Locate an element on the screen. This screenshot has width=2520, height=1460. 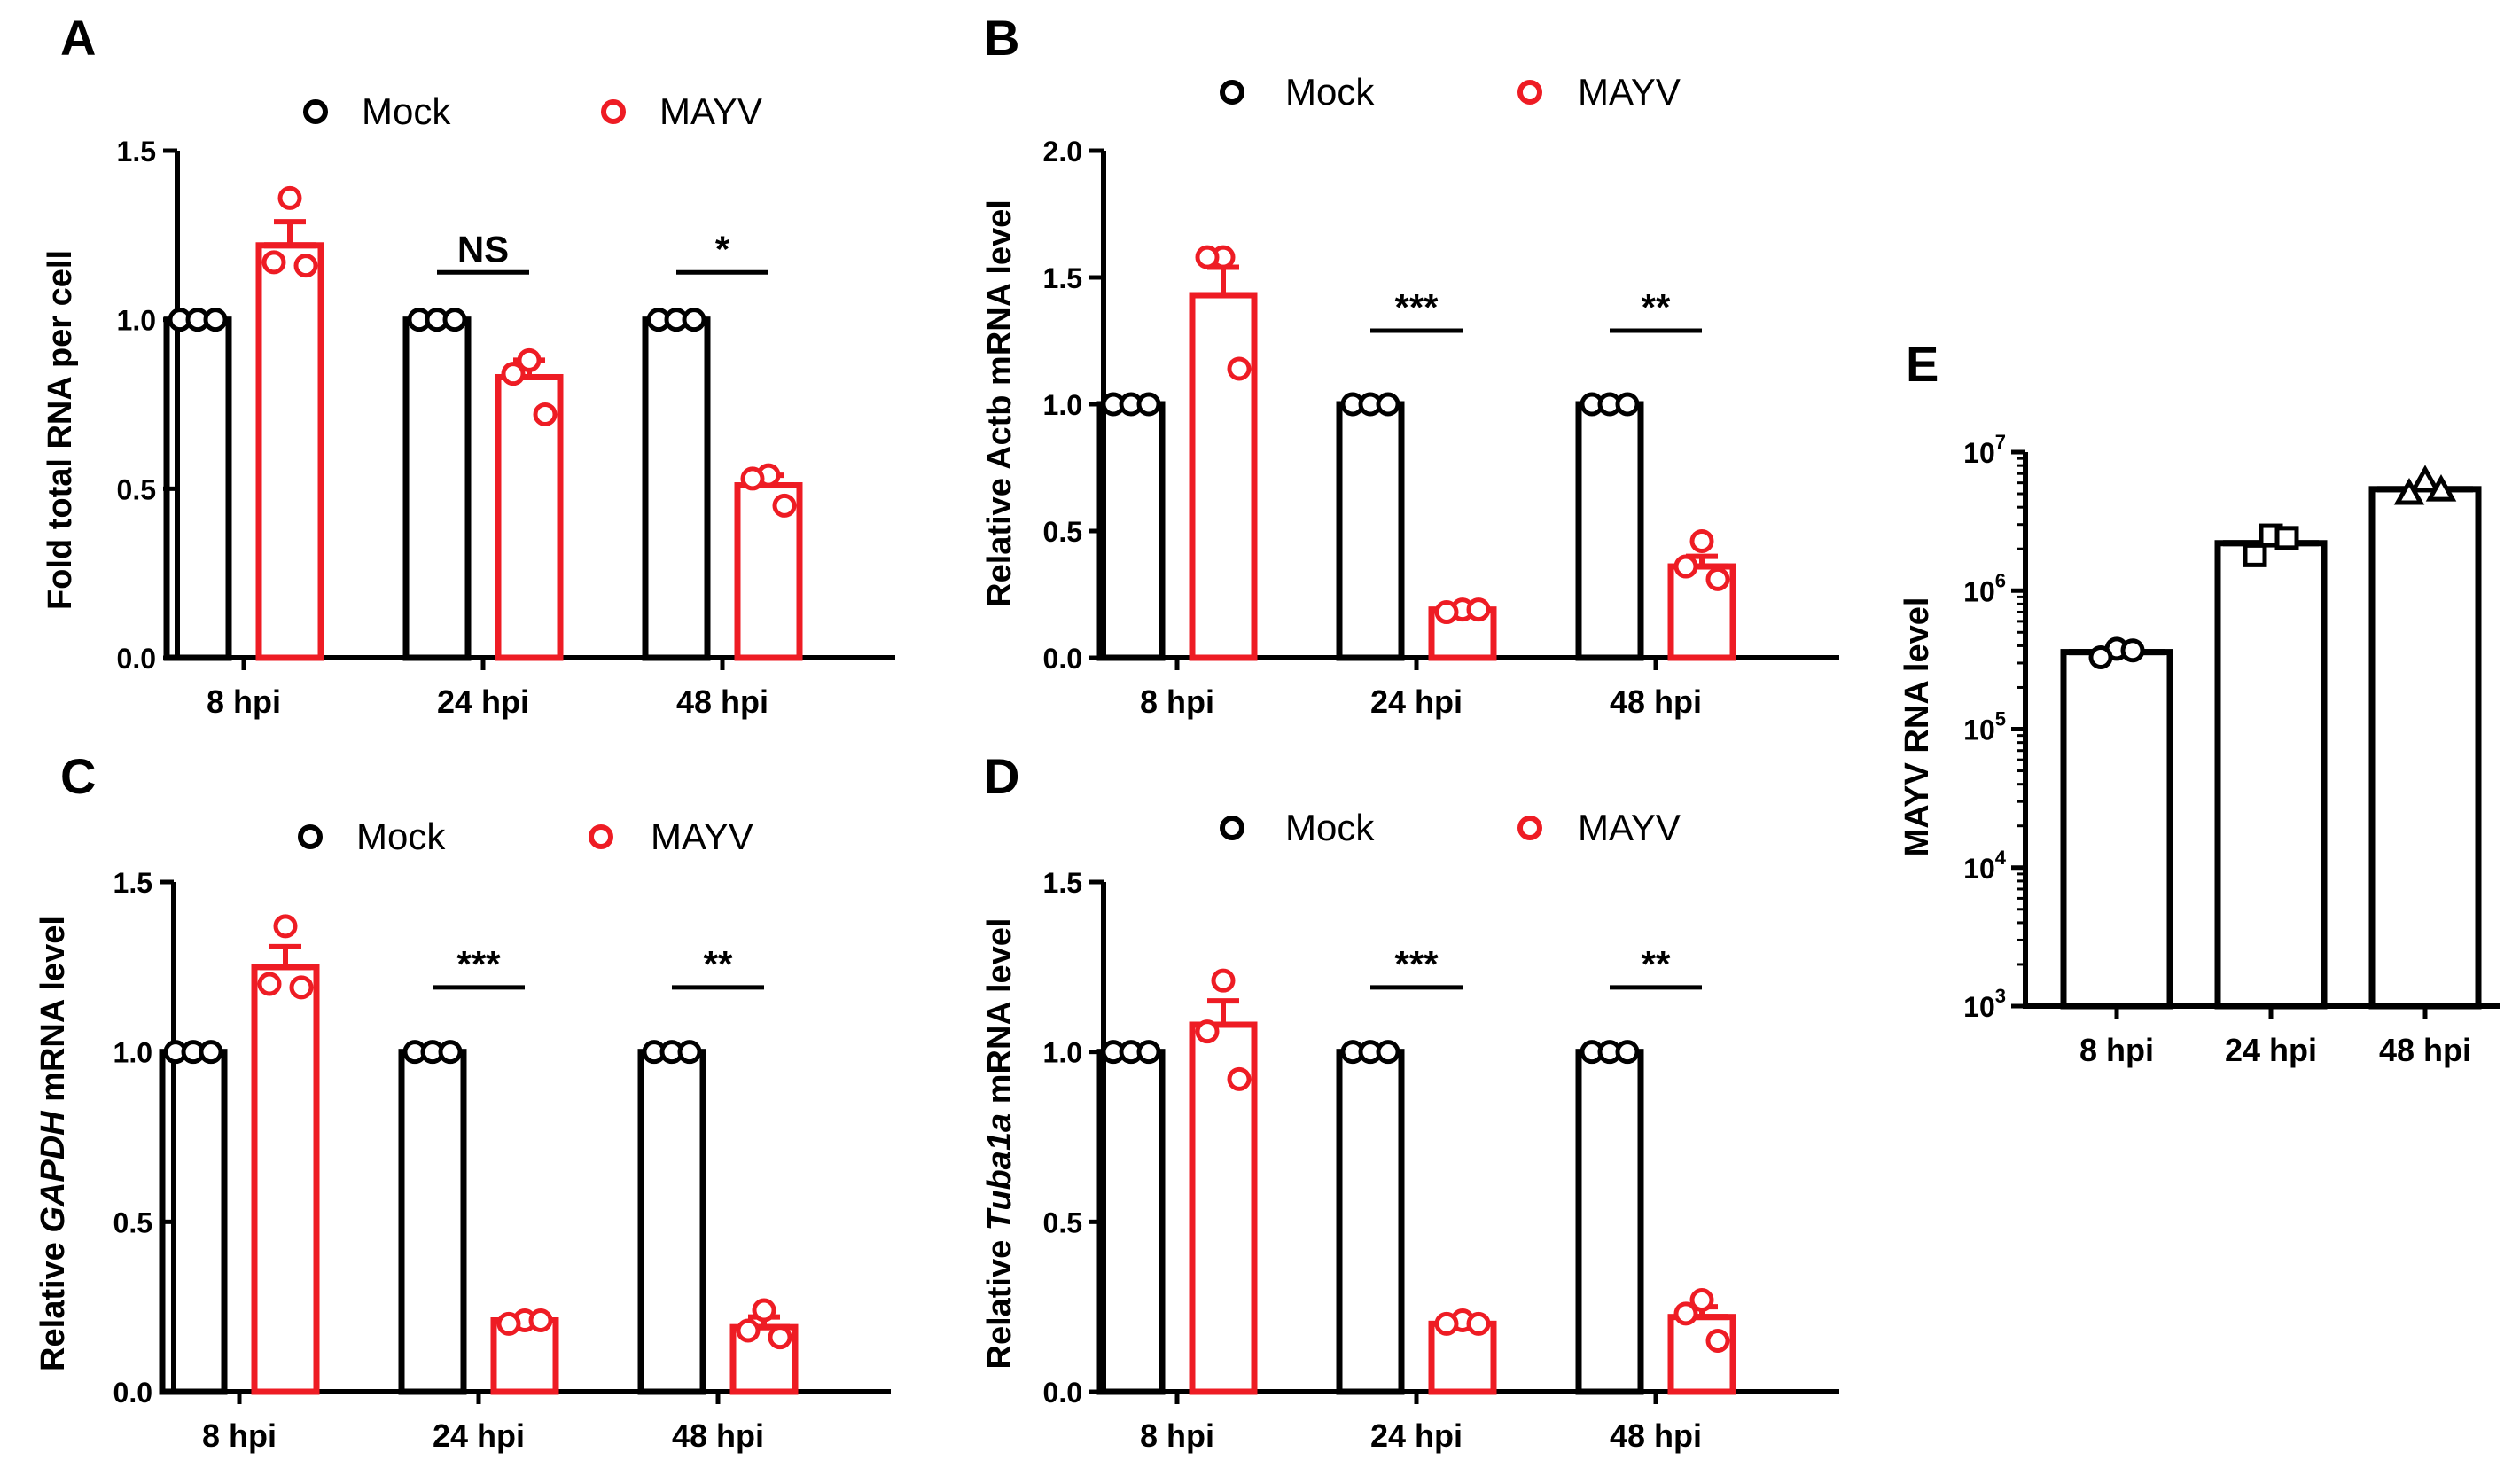
y-tick-label: 10³ is located at coordinates (1985, 1004).